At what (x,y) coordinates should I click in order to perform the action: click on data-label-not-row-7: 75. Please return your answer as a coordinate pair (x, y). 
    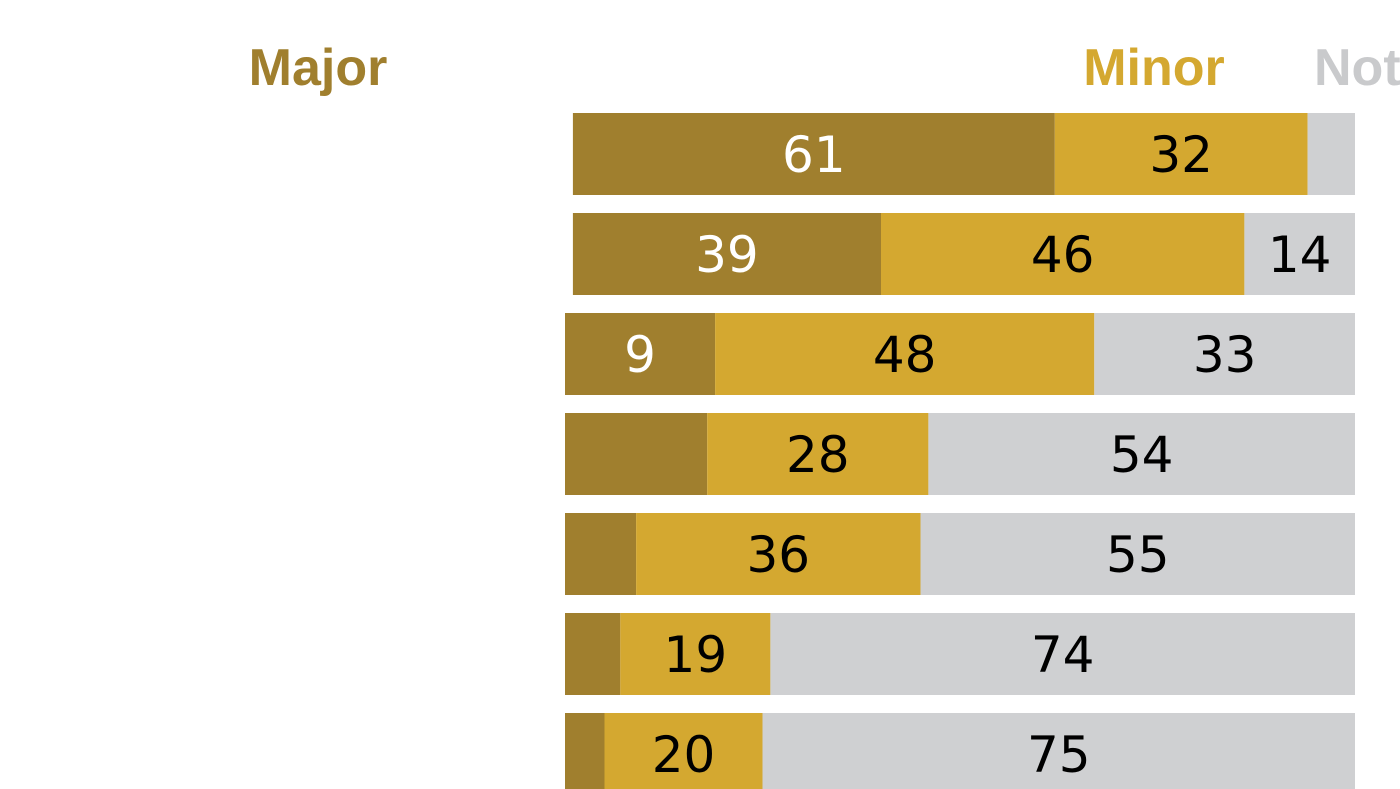
    Looking at the image, I should click on (1059, 755).